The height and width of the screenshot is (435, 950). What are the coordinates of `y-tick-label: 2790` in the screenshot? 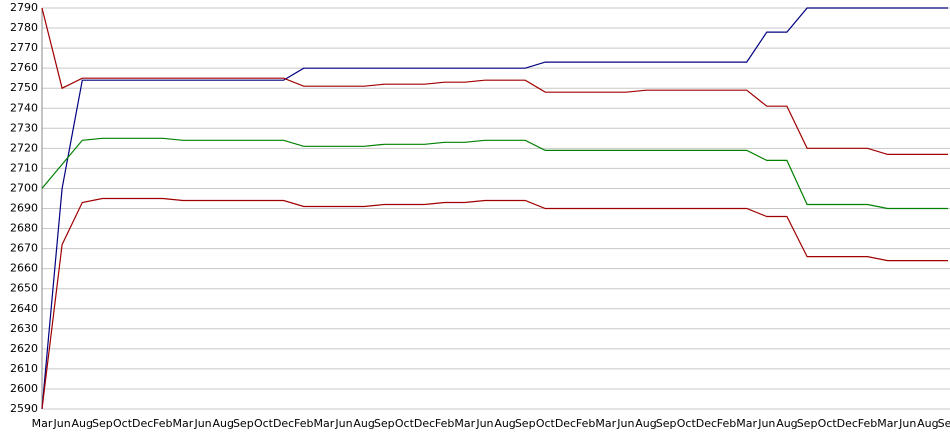 It's located at (24, 7).